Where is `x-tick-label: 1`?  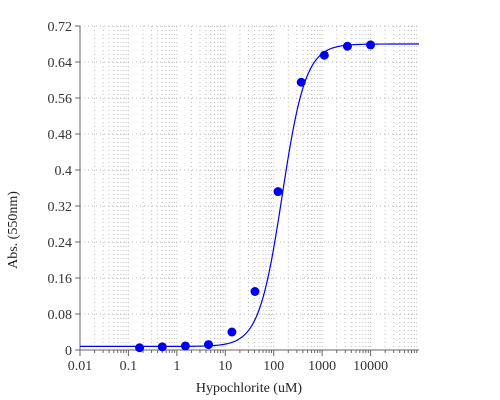
x-tick-label: 1 is located at coordinates (176, 366).